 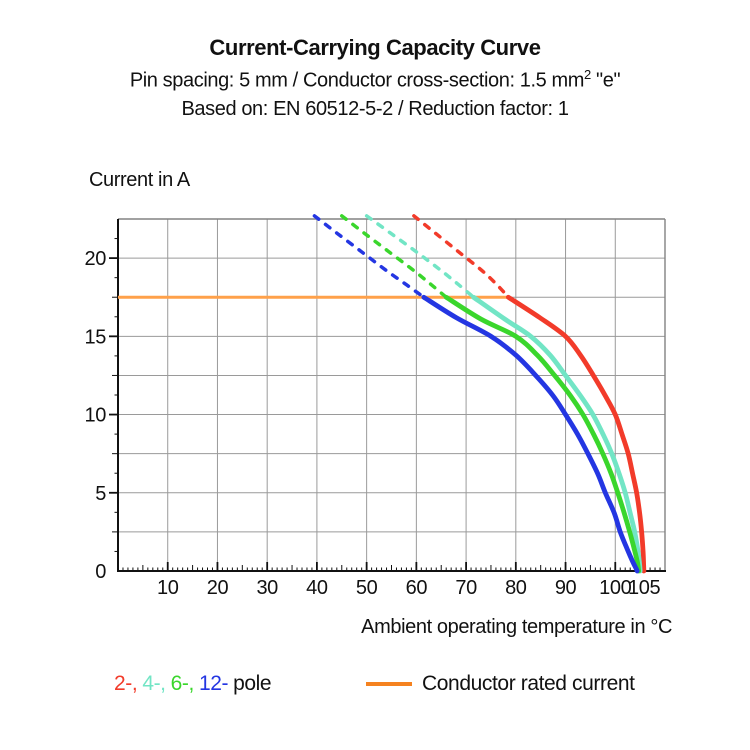 What do you see at coordinates (213, 683) in the screenshot?
I see `legend-12-pole: 12-` at bounding box center [213, 683].